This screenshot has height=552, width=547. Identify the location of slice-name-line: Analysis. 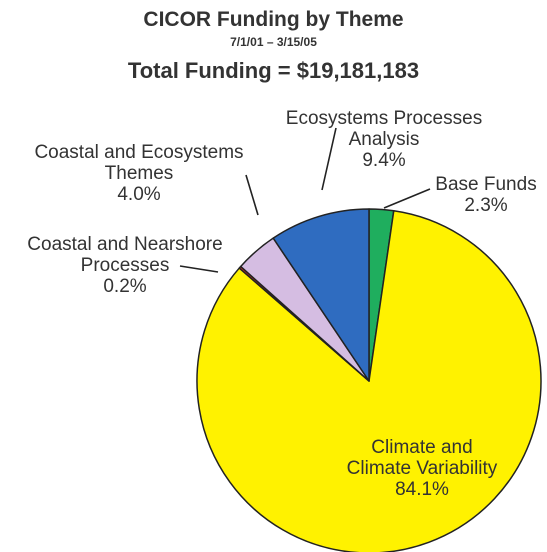
(384, 139).